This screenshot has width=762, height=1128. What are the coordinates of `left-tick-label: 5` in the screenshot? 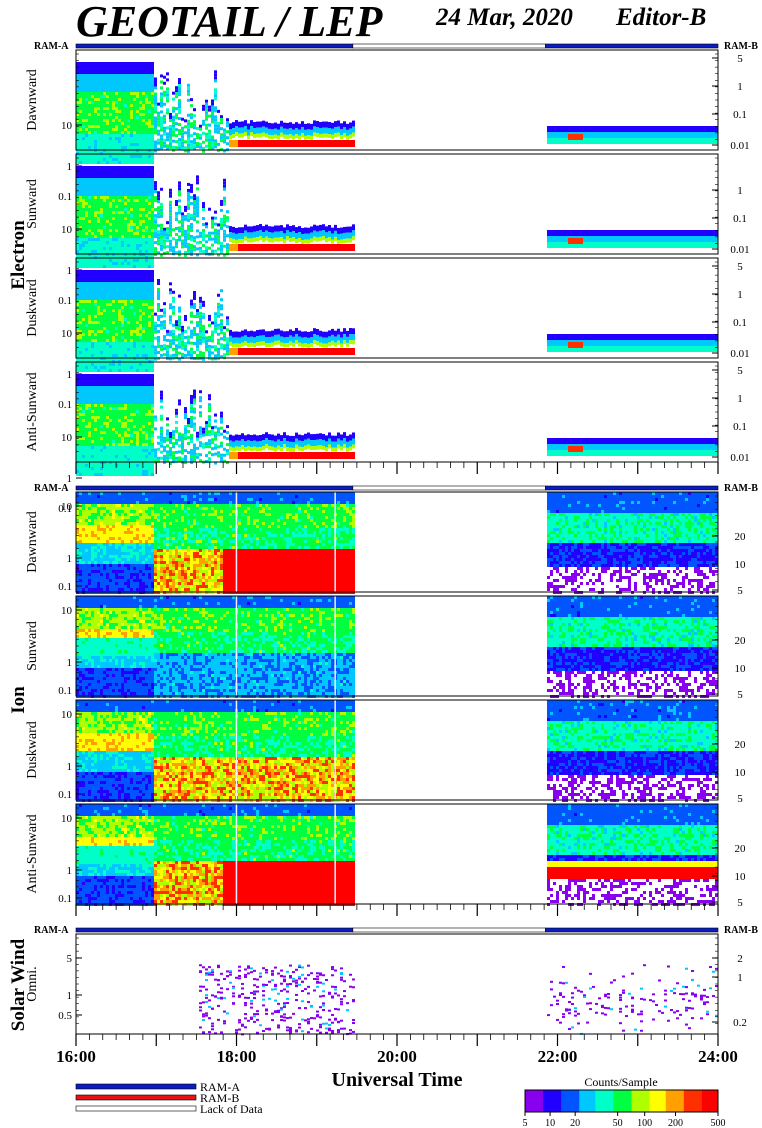 It's located at (70, 959).